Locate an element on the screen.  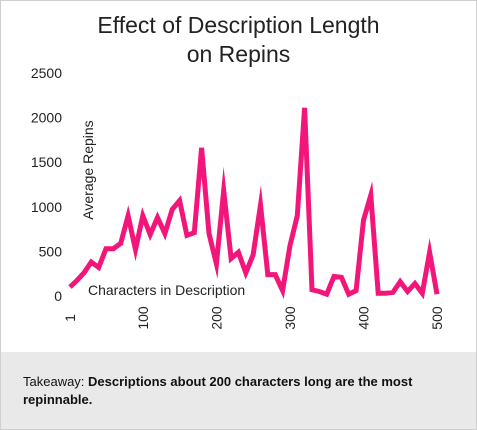
chart-title-line-1: Effect of Description Length is located at coordinates (238, 25).